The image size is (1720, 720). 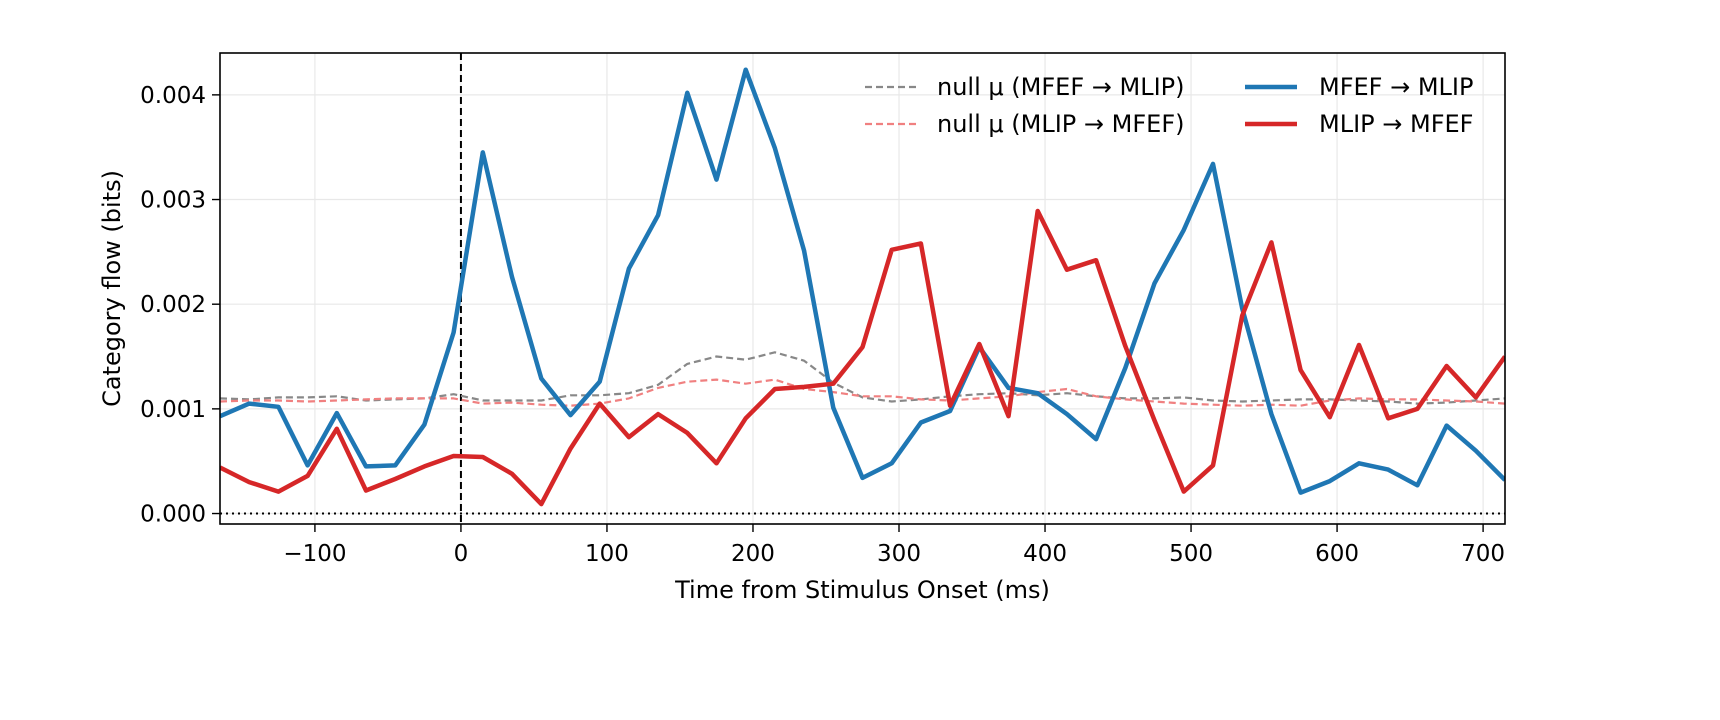 What do you see at coordinates (1396, 124) in the screenshot?
I see `legend-entry-3: MLIP → MFEF` at bounding box center [1396, 124].